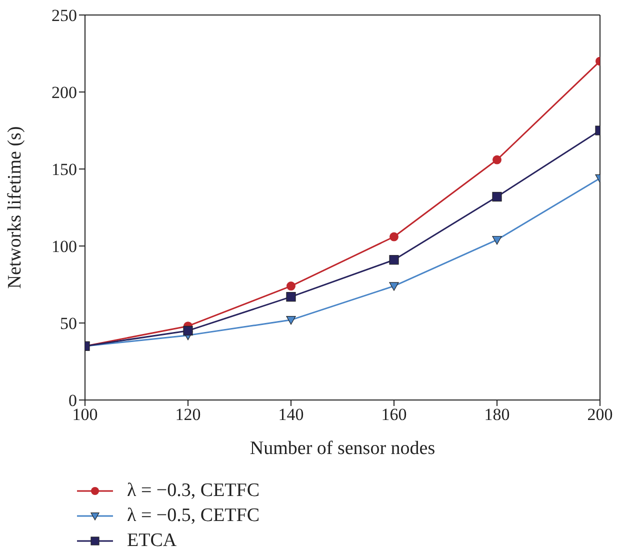  Describe the element at coordinates (193, 491) in the screenshot. I see `legend-label: λ = −0.3, CETFC` at that location.